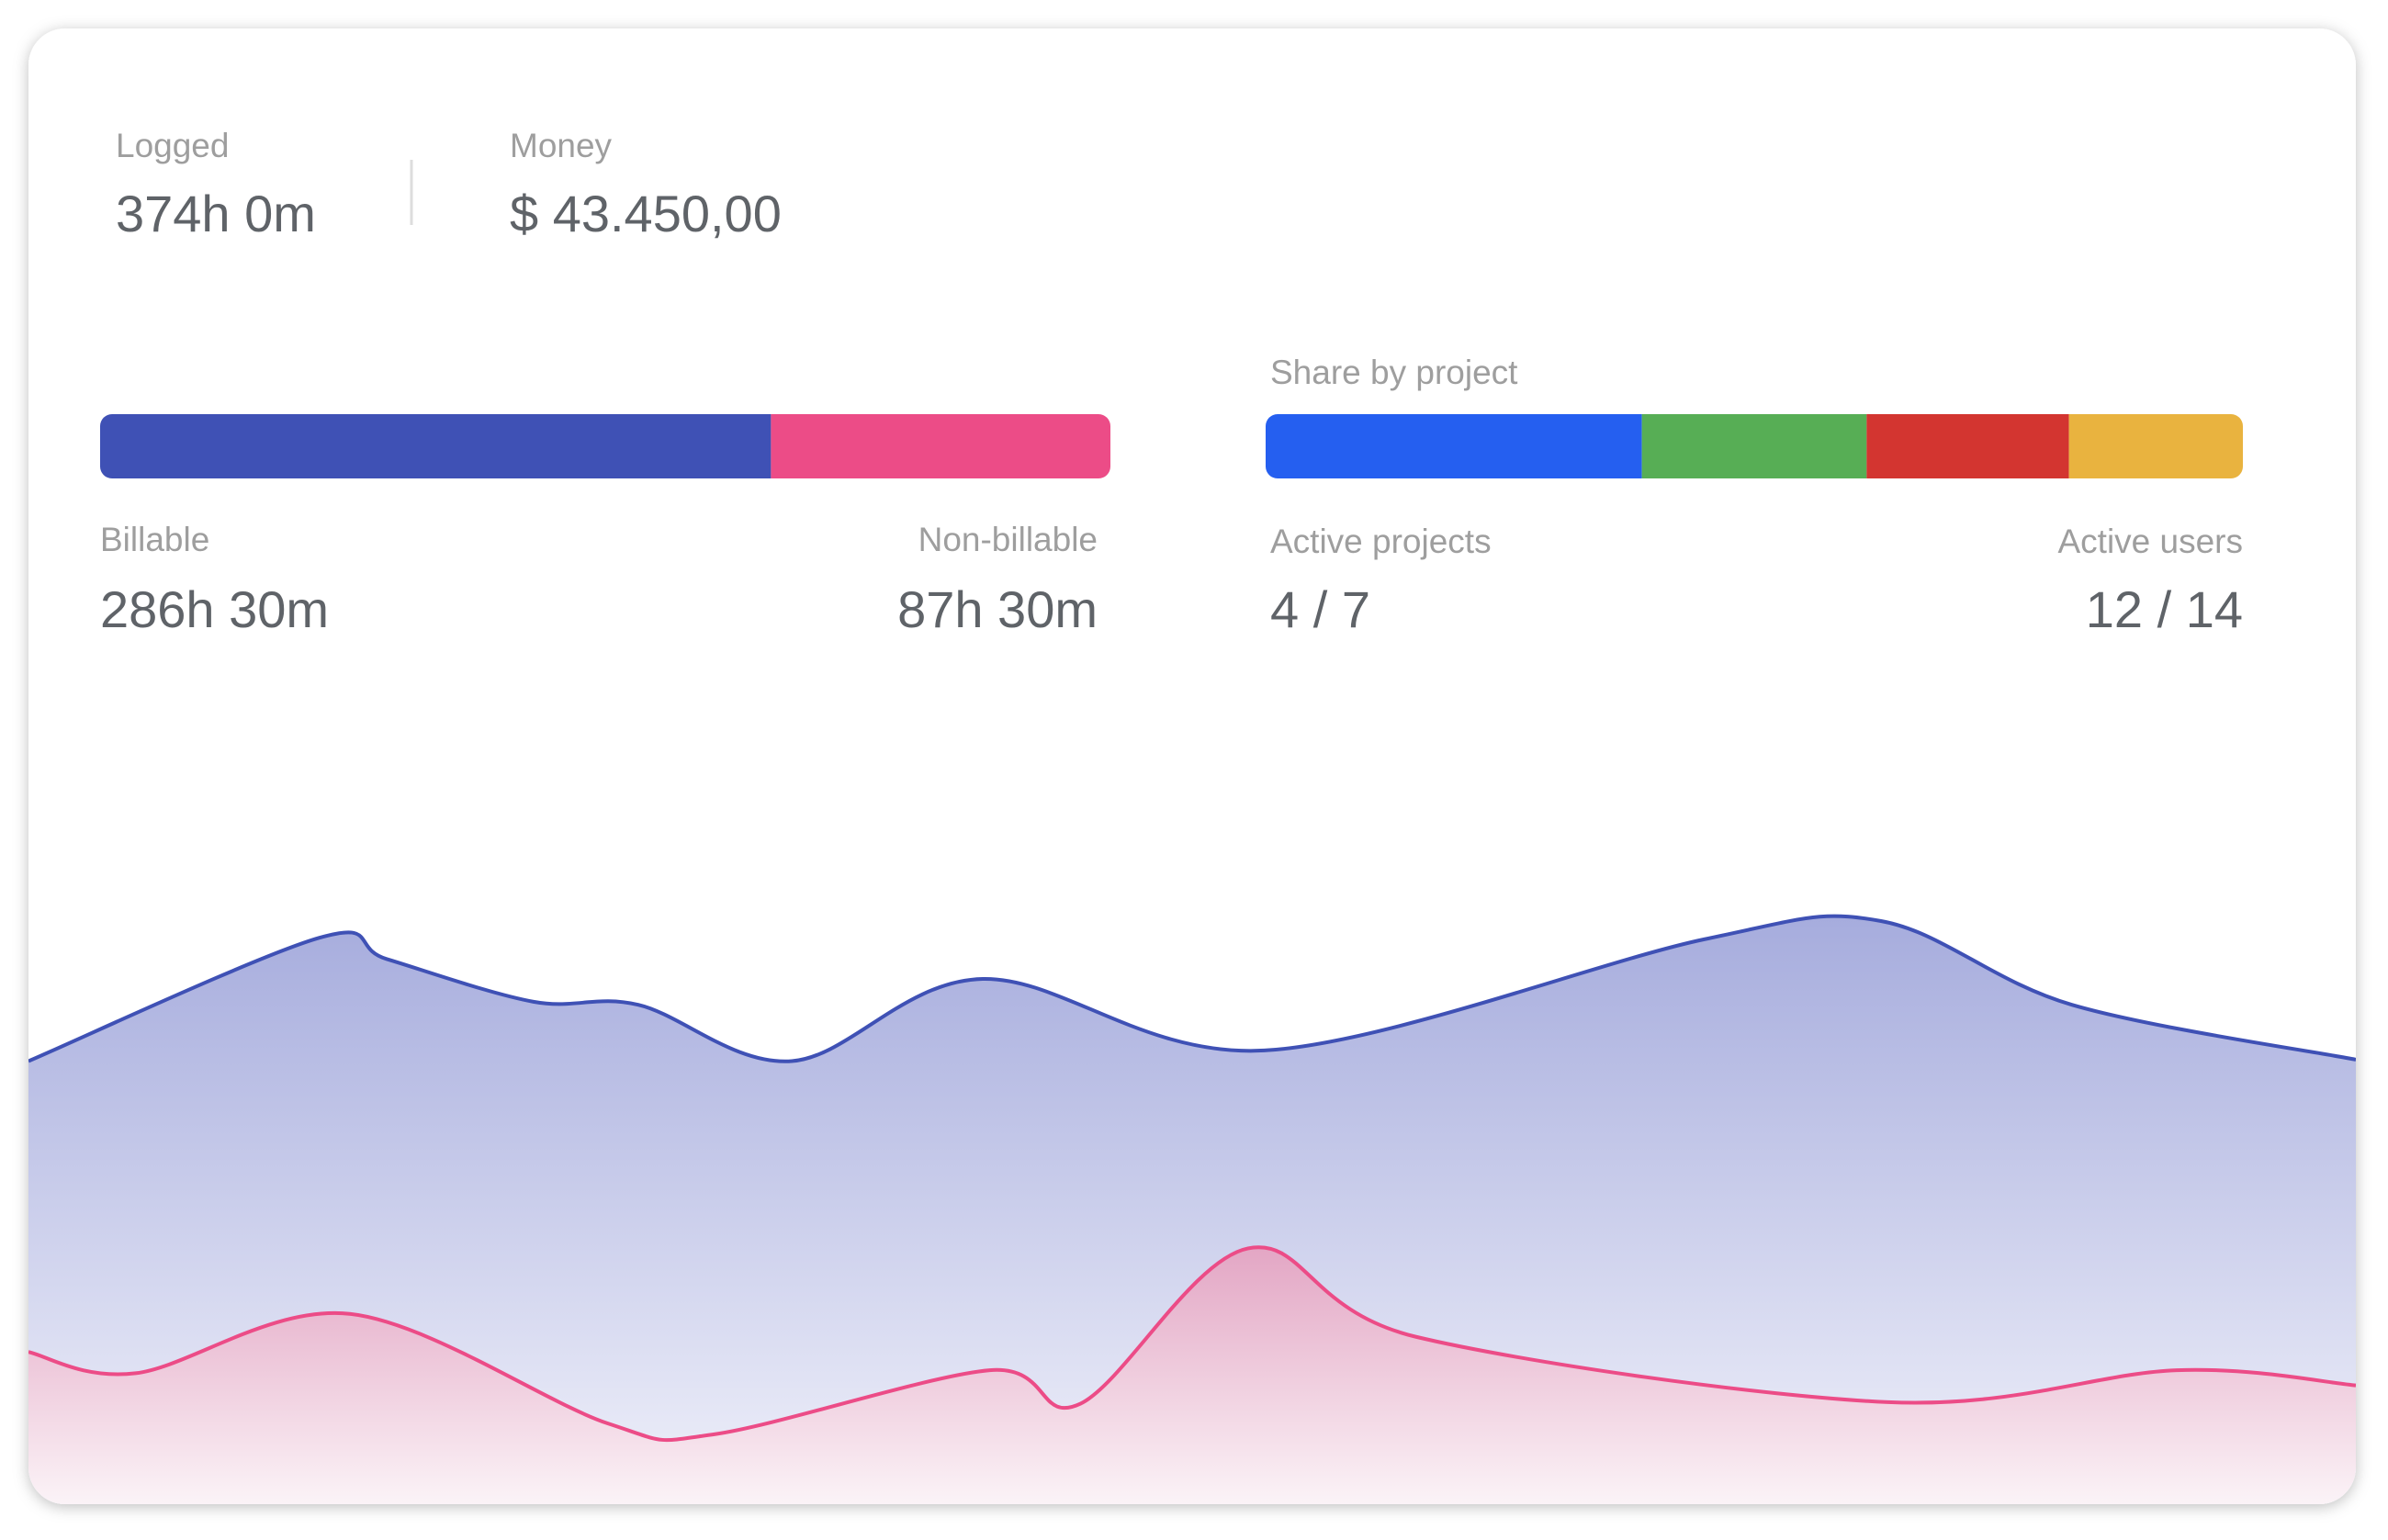 Image resolution: width=2388 pixels, height=1540 pixels. Describe the element at coordinates (154, 539) in the screenshot. I see `billable-label: Billable` at that location.